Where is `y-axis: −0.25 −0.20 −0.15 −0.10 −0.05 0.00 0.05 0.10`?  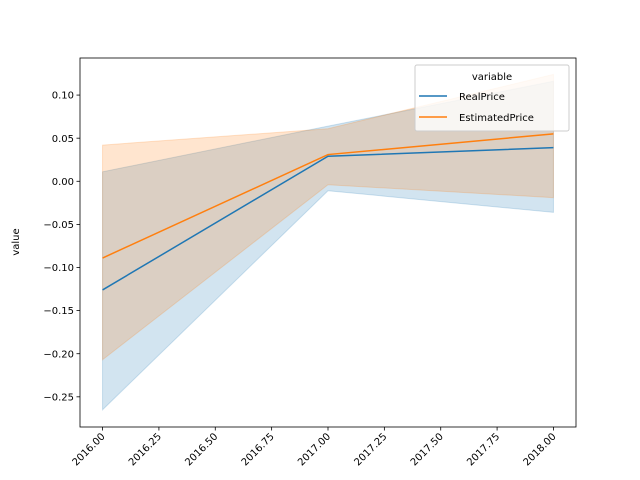 y-axis: −0.25 −0.20 −0.15 −0.10 −0.05 0.00 0.05 0.10 is located at coordinates (61, 247).